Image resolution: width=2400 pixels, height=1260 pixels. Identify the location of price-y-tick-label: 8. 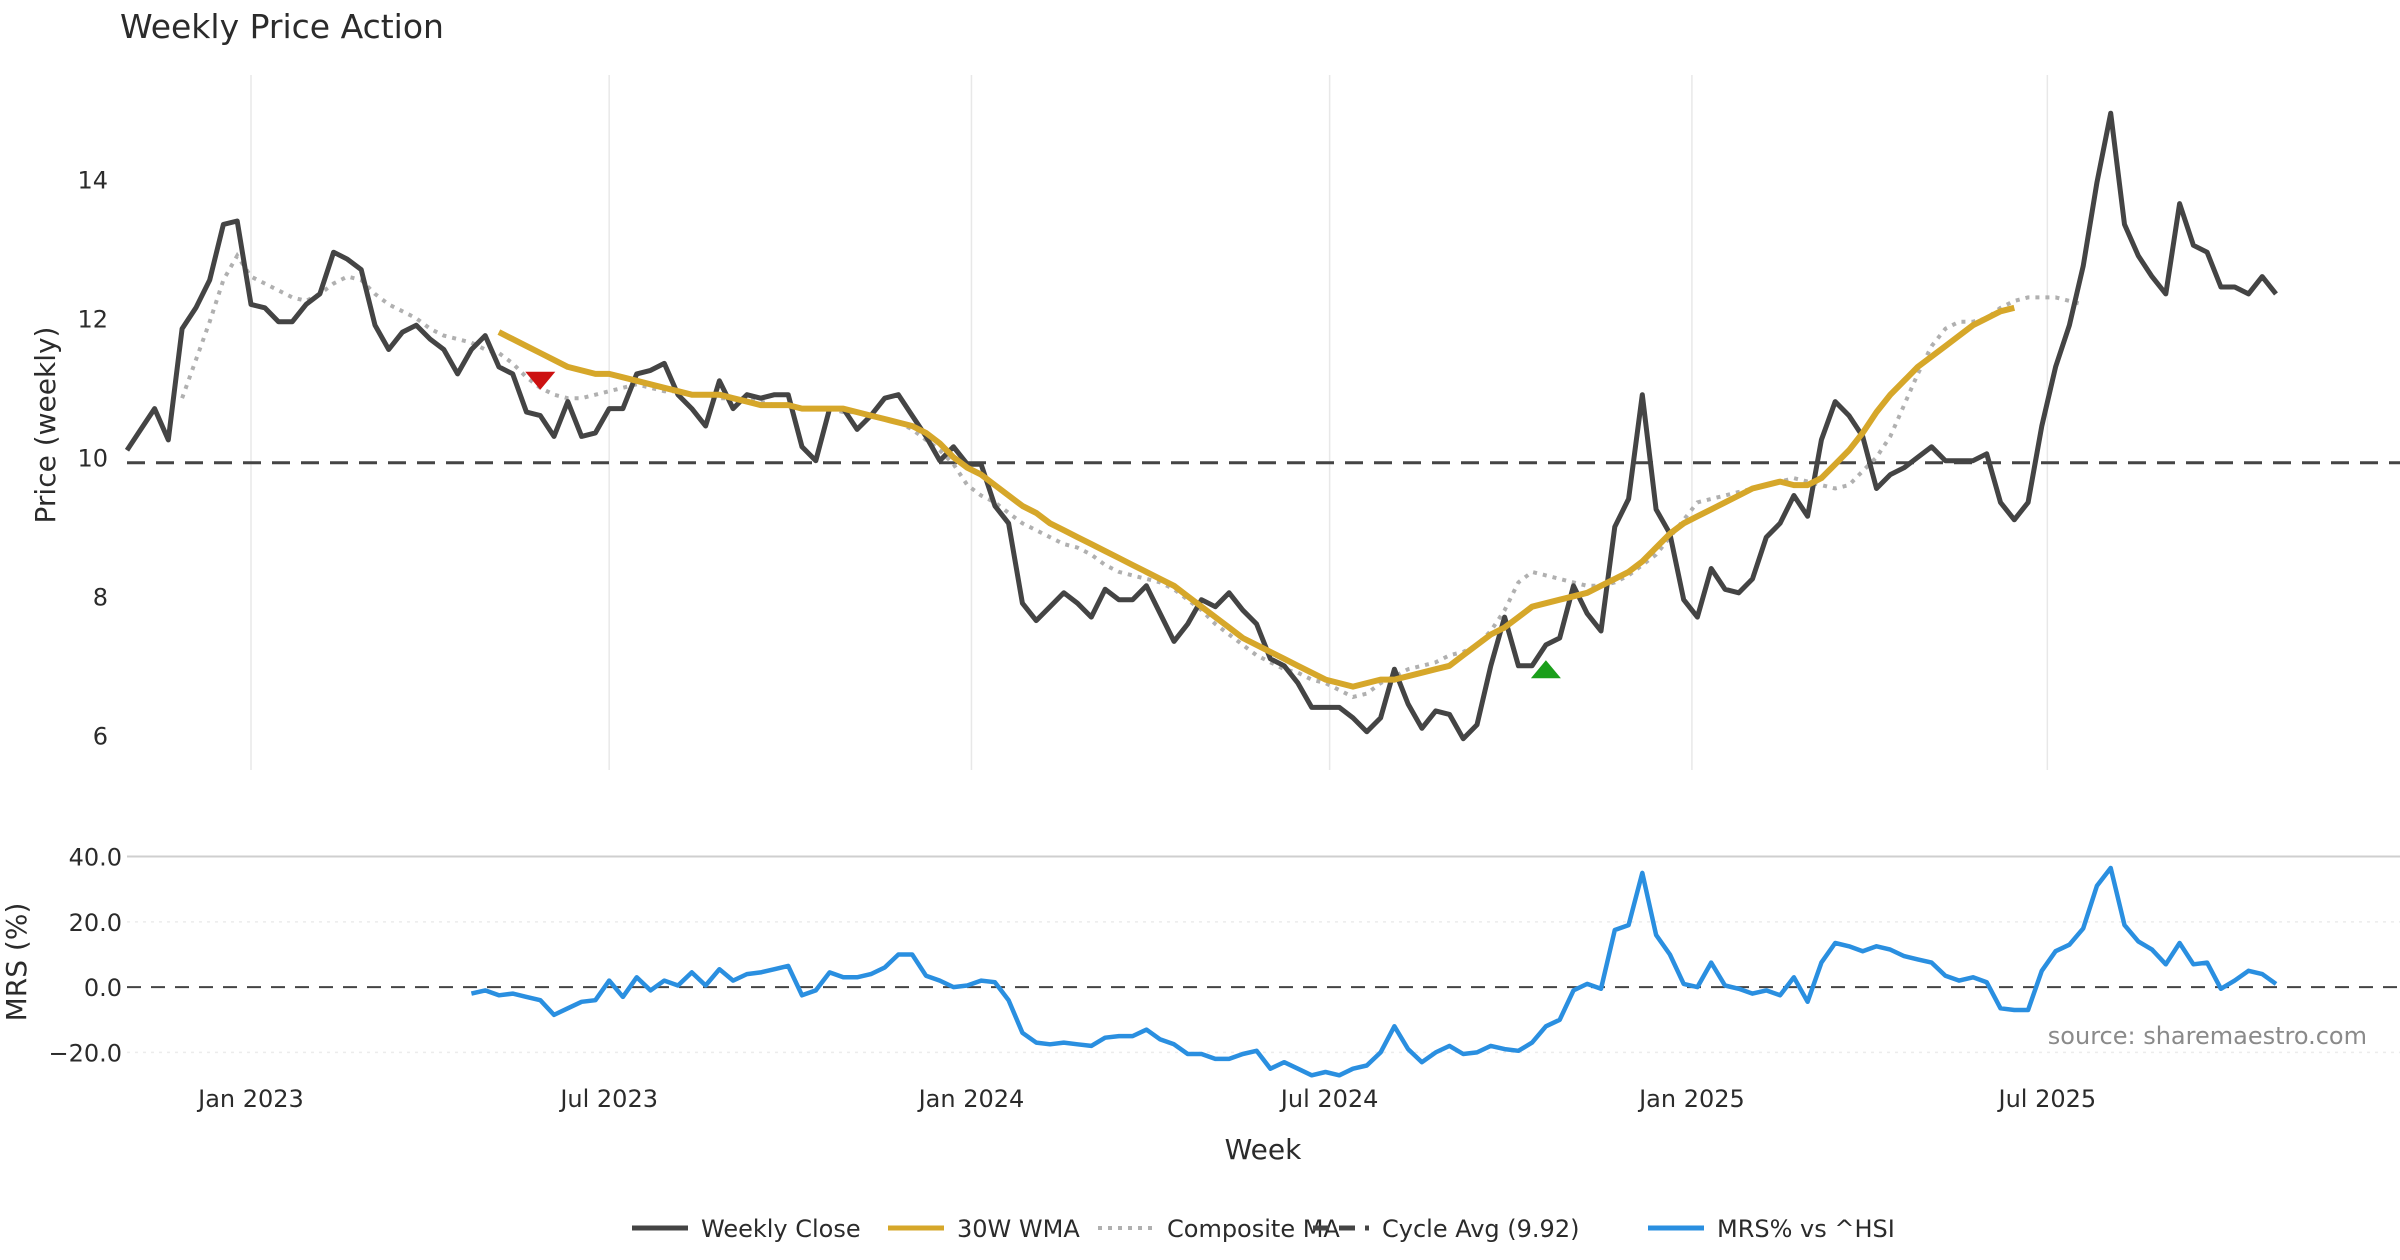
(100, 597).